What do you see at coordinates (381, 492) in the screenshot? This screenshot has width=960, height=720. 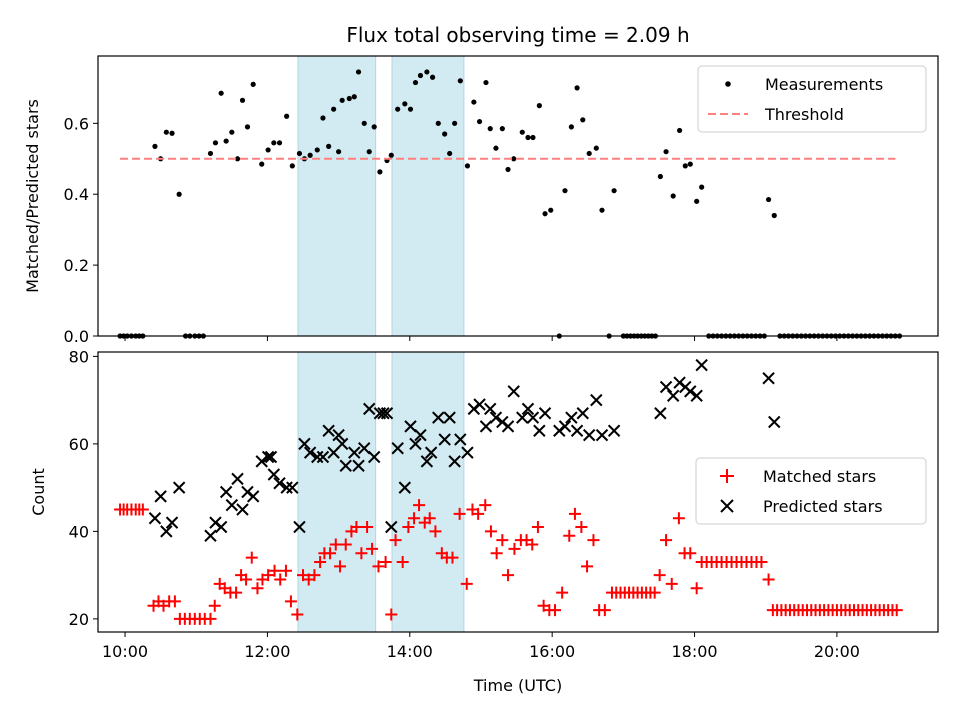 I see `bottom-shaded-spans` at bounding box center [381, 492].